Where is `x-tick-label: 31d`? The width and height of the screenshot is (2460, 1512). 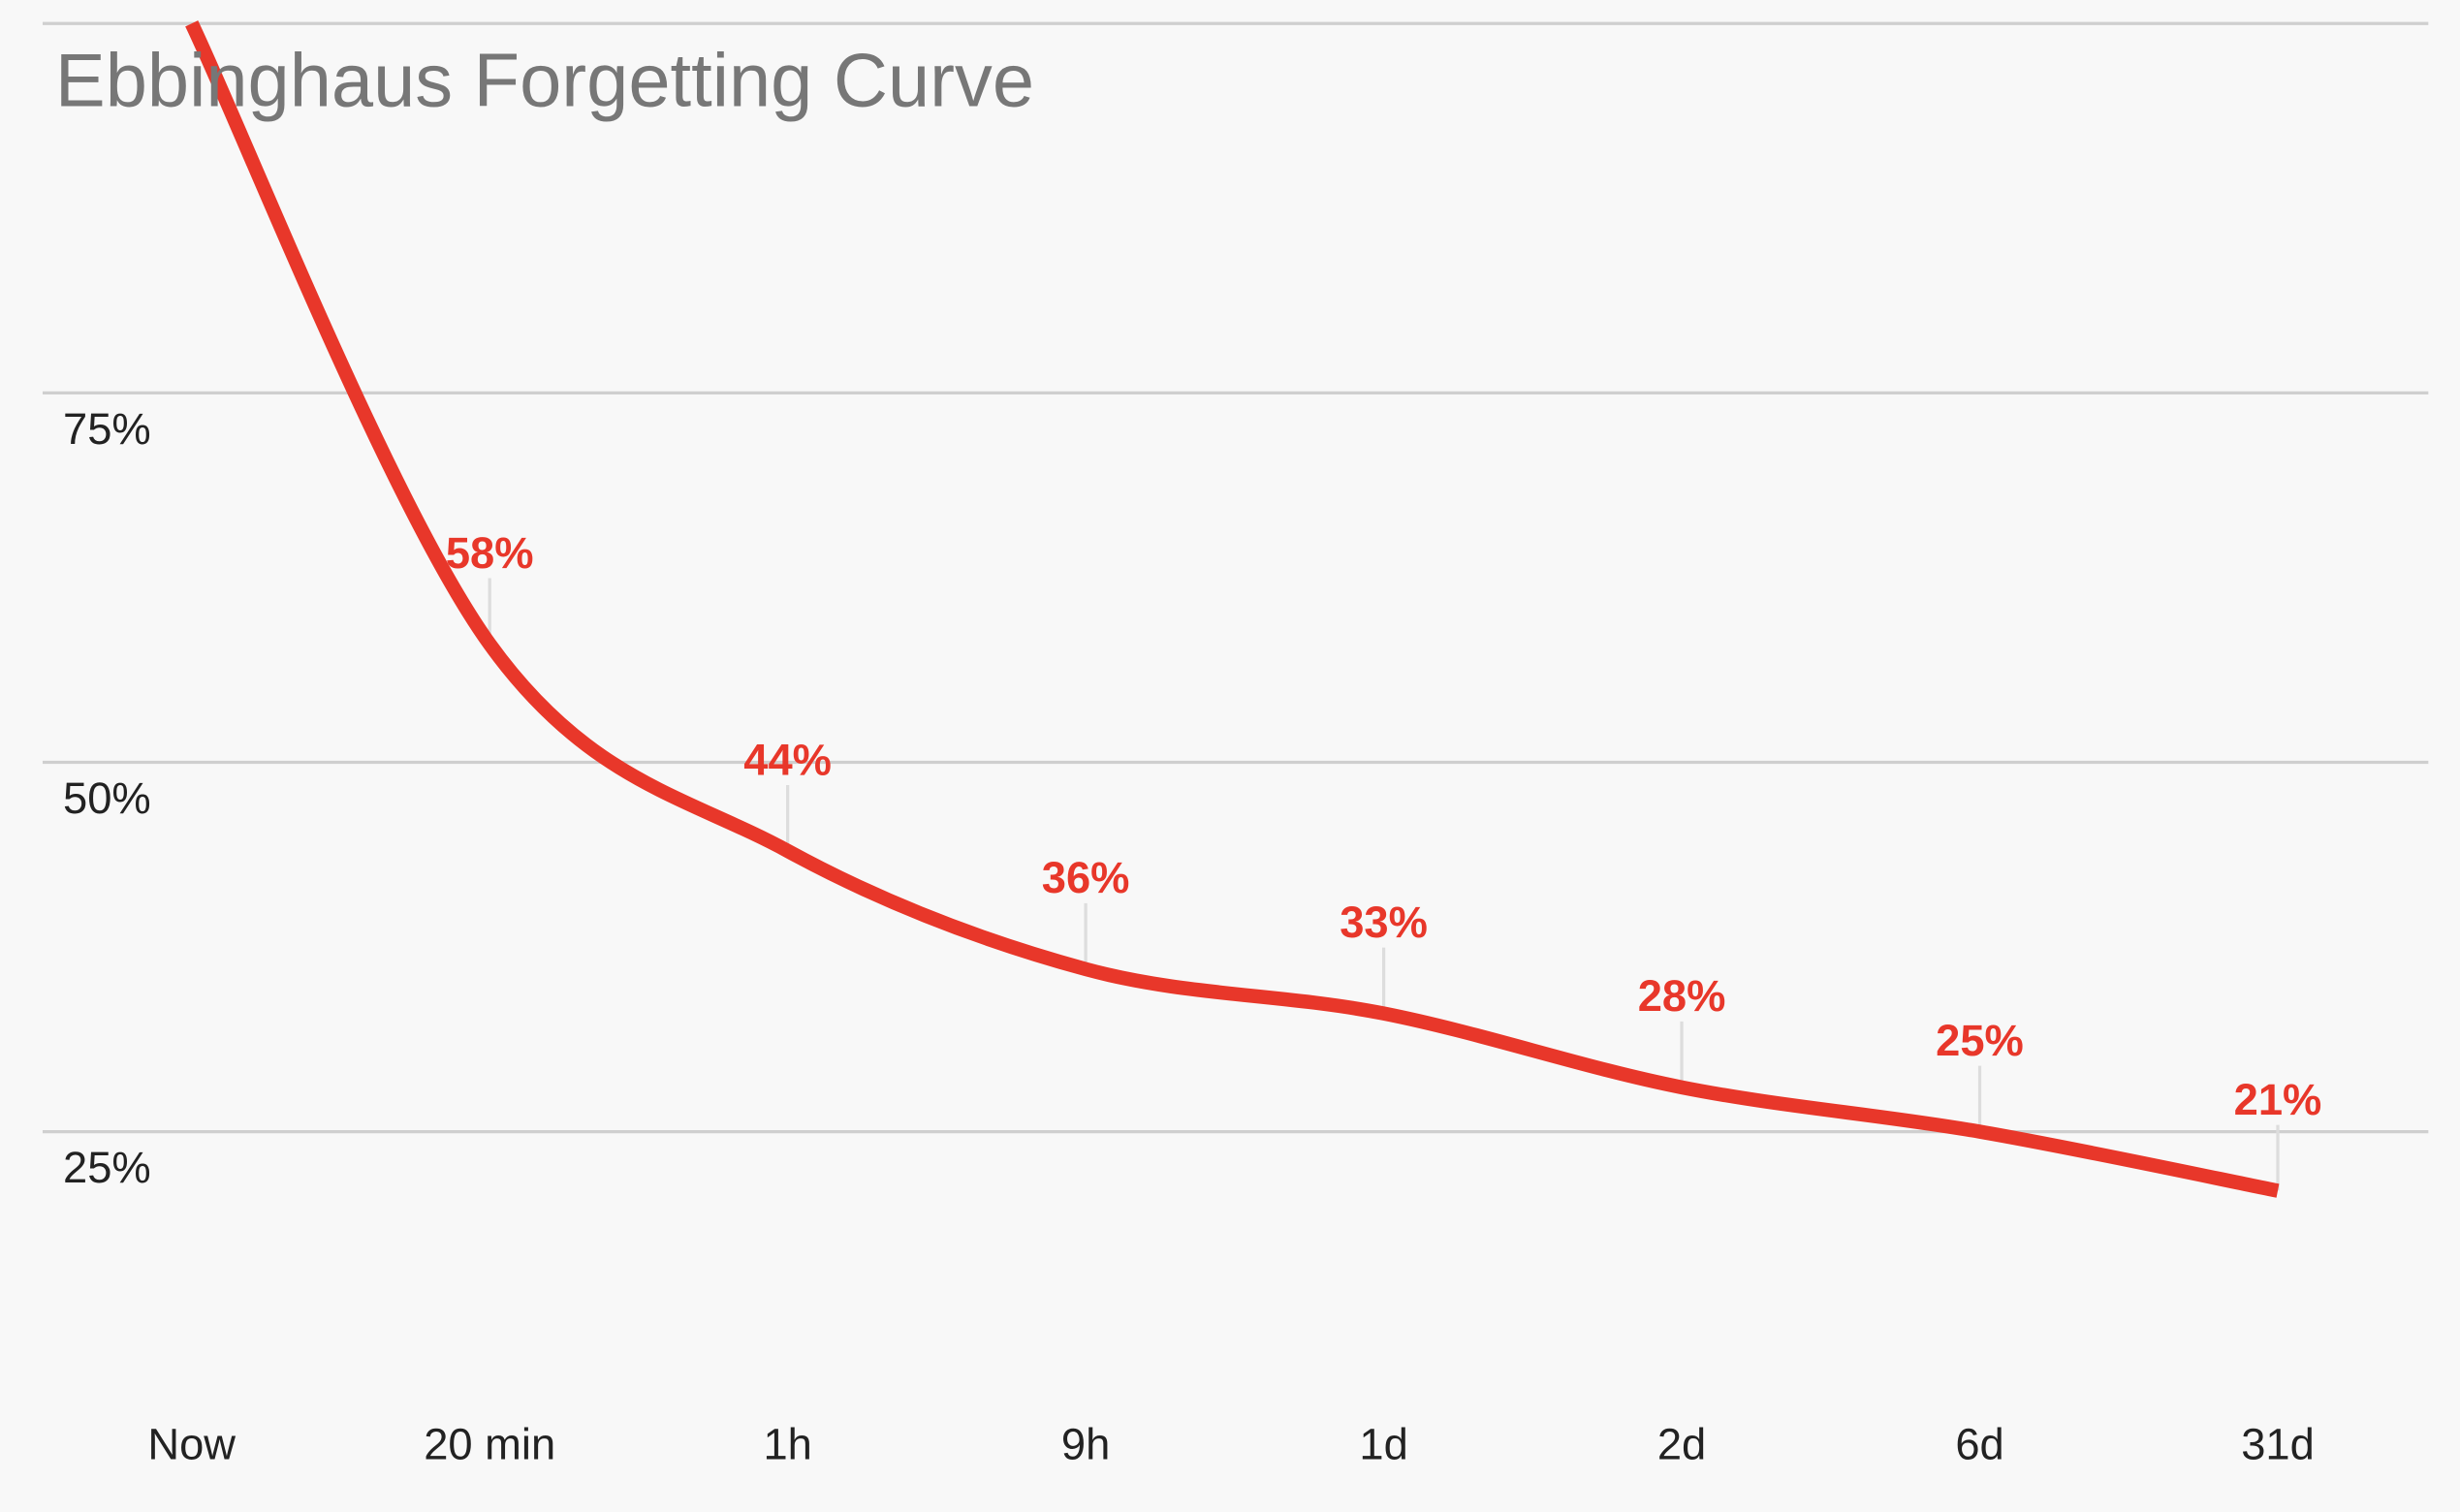
x-tick-label: 31d is located at coordinates (2278, 1445).